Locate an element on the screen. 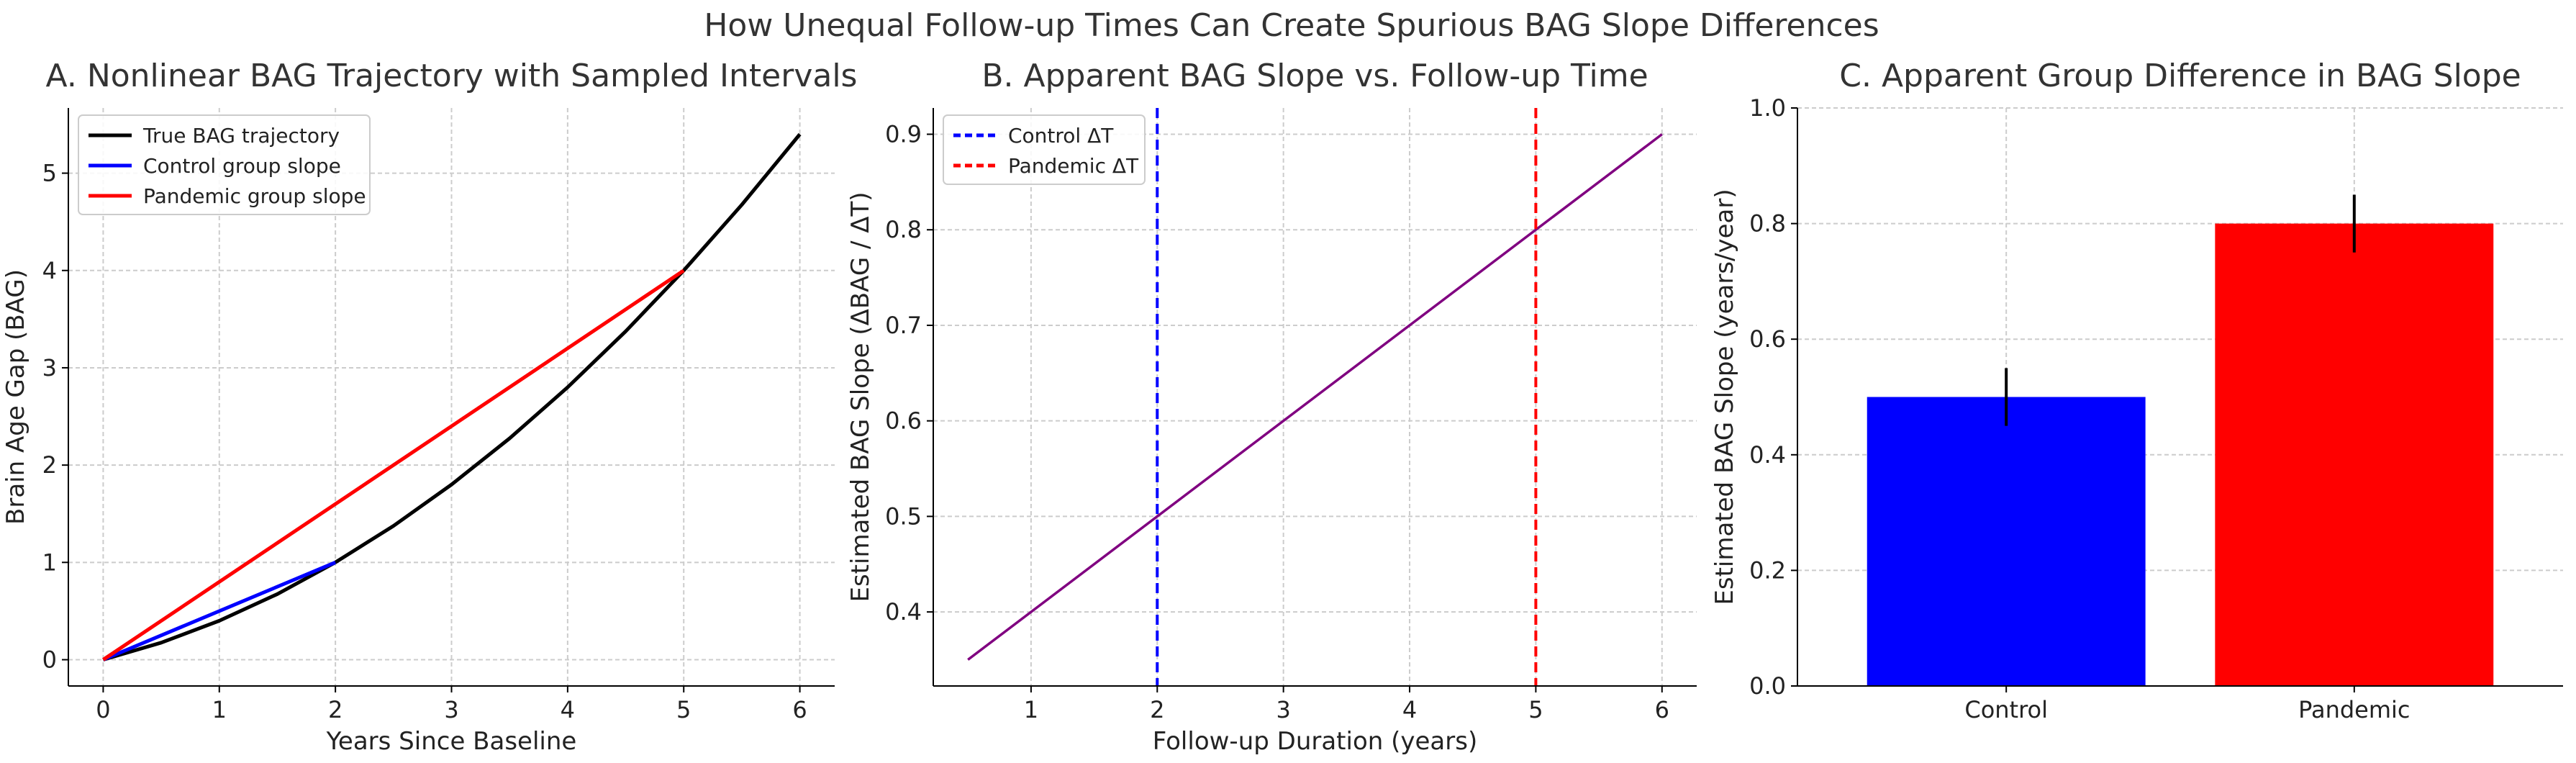 Image resolution: width=2576 pixels, height=763 pixels. y-tick-label: 1 is located at coordinates (49, 562).